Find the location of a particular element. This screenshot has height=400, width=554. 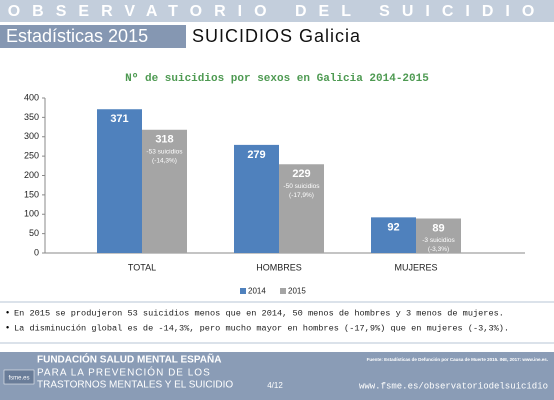

bar-note: -53 suicidios is located at coordinates (164, 151).